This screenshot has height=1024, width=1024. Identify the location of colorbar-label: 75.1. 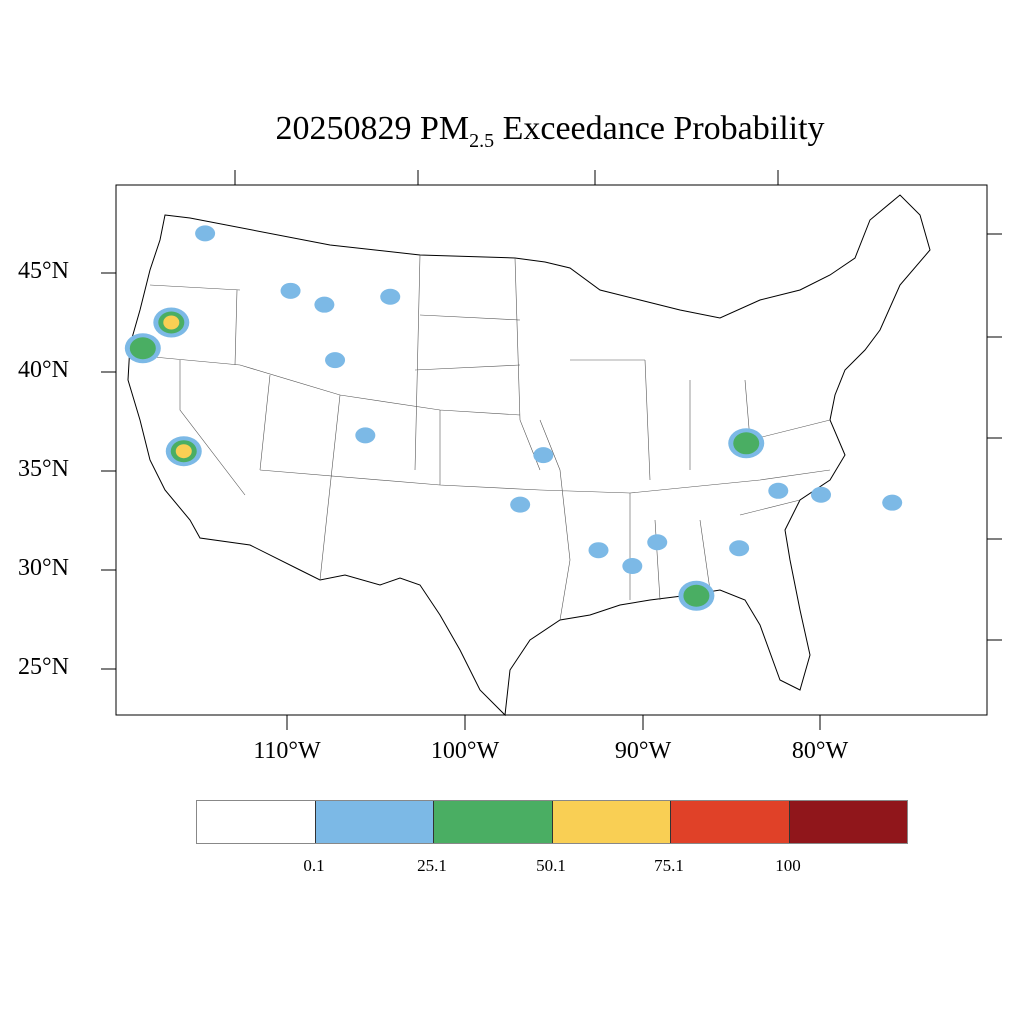
(669, 865).